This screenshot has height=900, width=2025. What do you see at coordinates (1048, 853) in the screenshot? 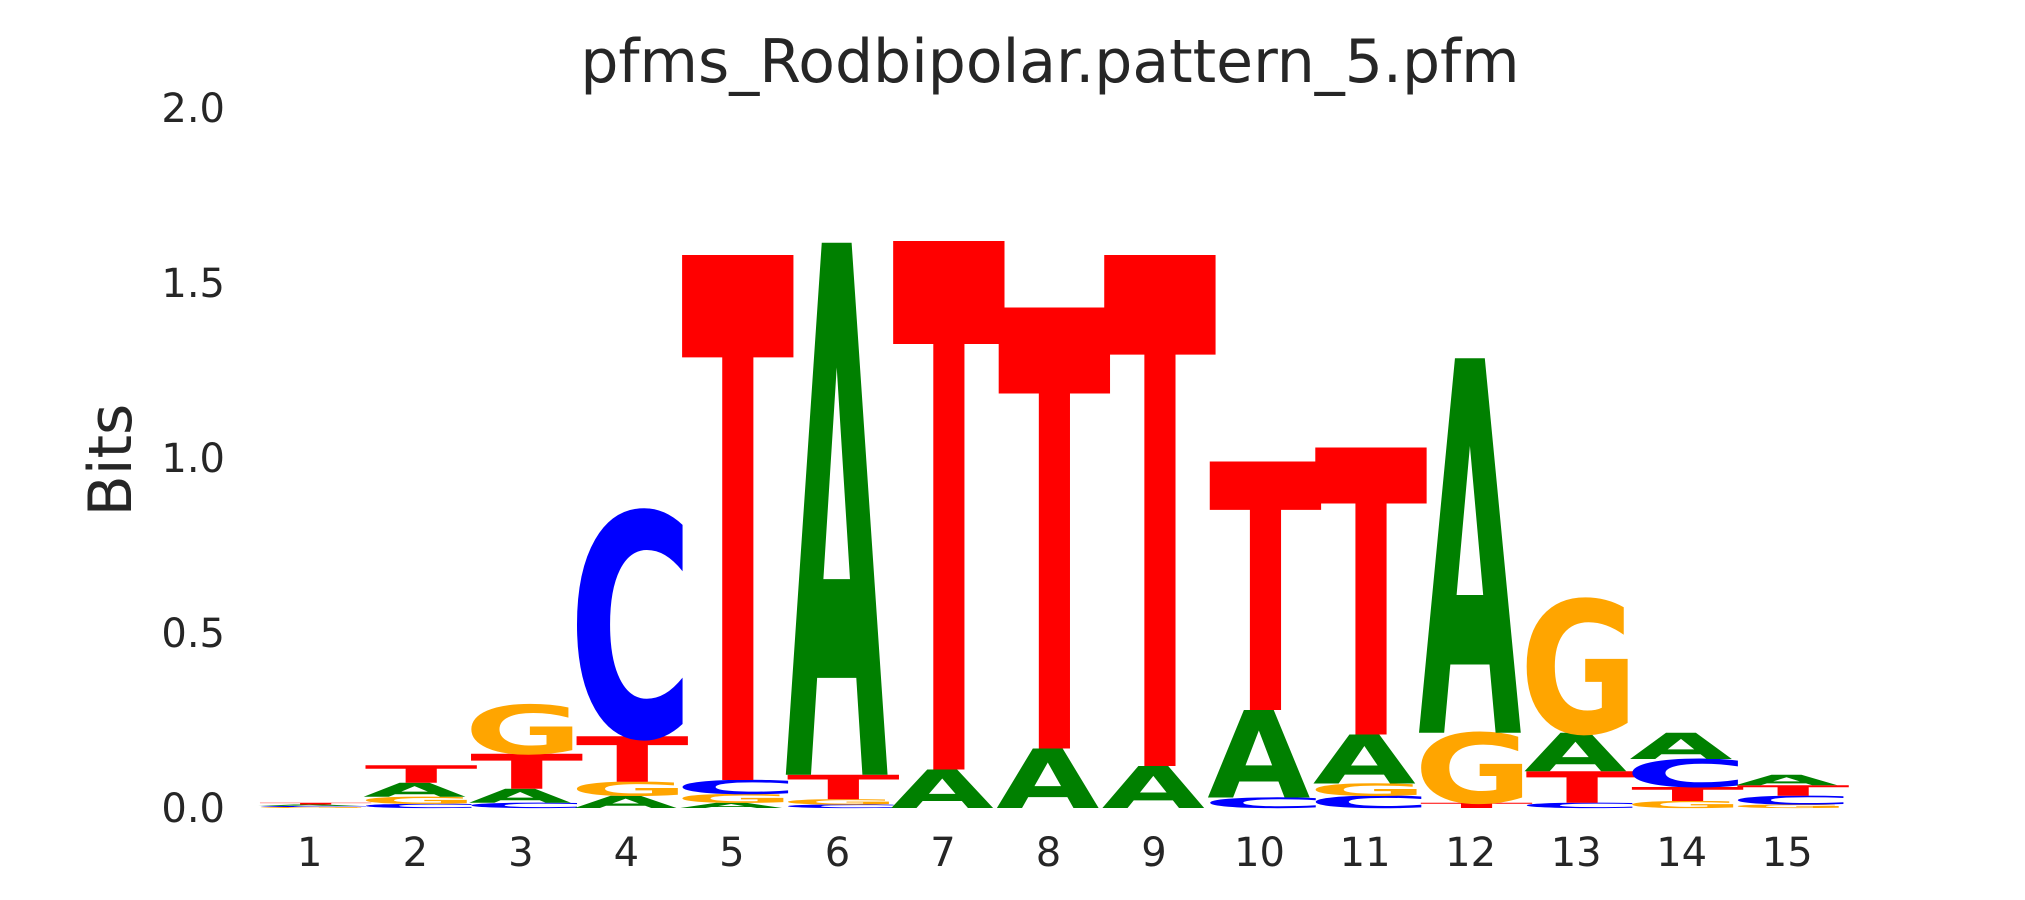
I see `x-tick-label: 8` at bounding box center [1048, 853].